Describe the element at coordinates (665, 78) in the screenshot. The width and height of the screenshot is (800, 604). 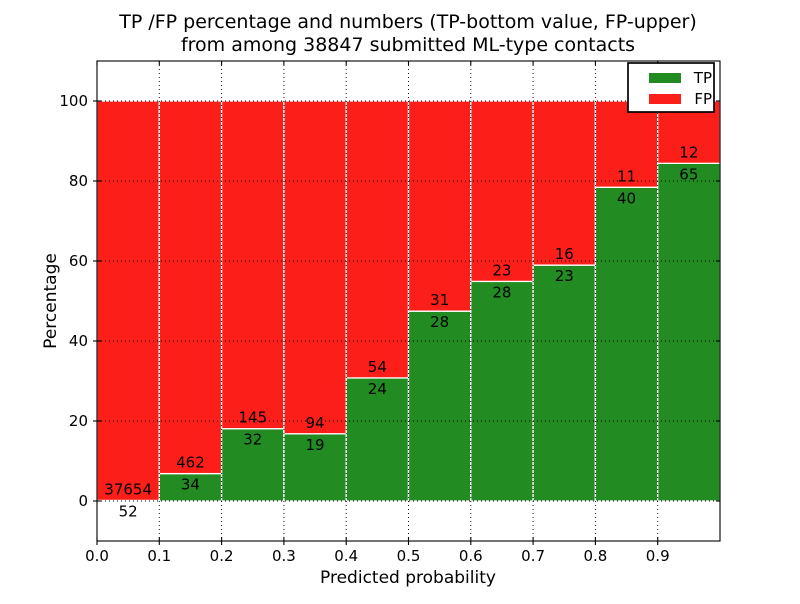
I see `legend-swatch-tp` at that location.